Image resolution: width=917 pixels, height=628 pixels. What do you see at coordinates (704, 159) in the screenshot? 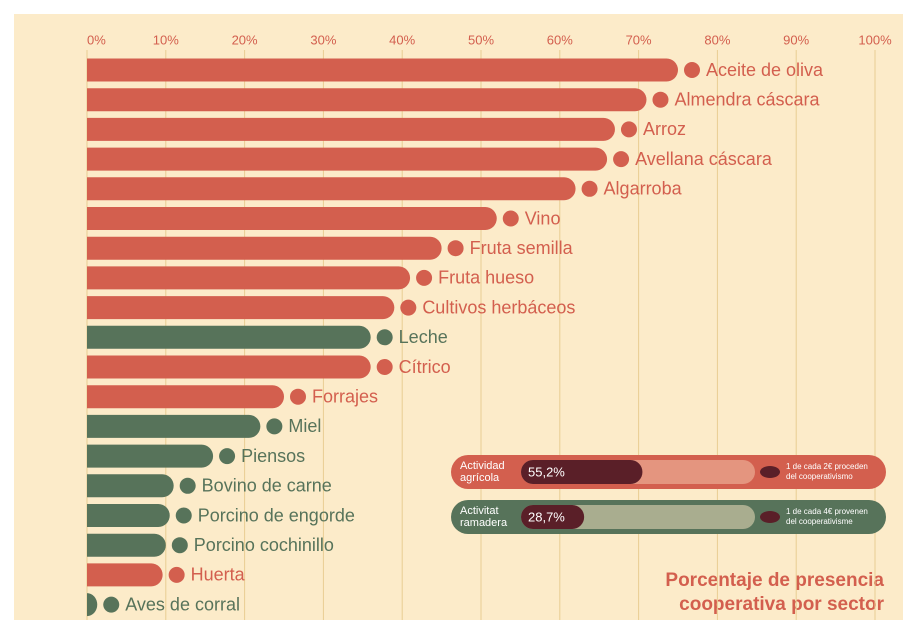
I see `bar-label: Avellana cáscara` at bounding box center [704, 159].